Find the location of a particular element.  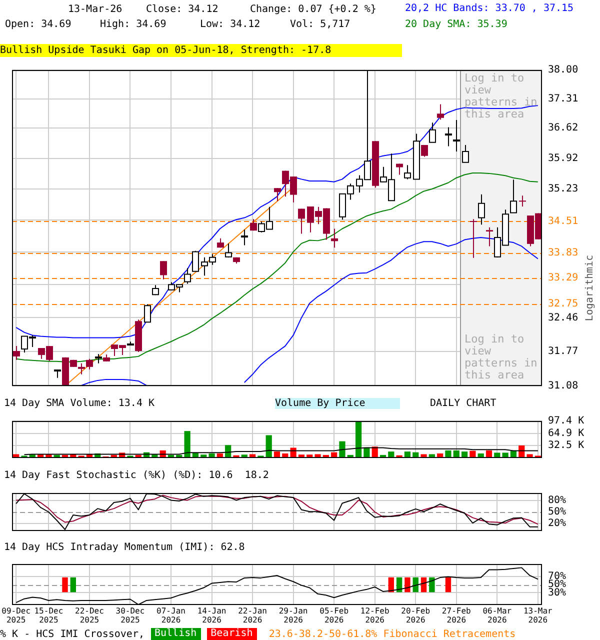

text: 20,2 HC Bands: 33.70 , 37.15 is located at coordinates (489, 8).